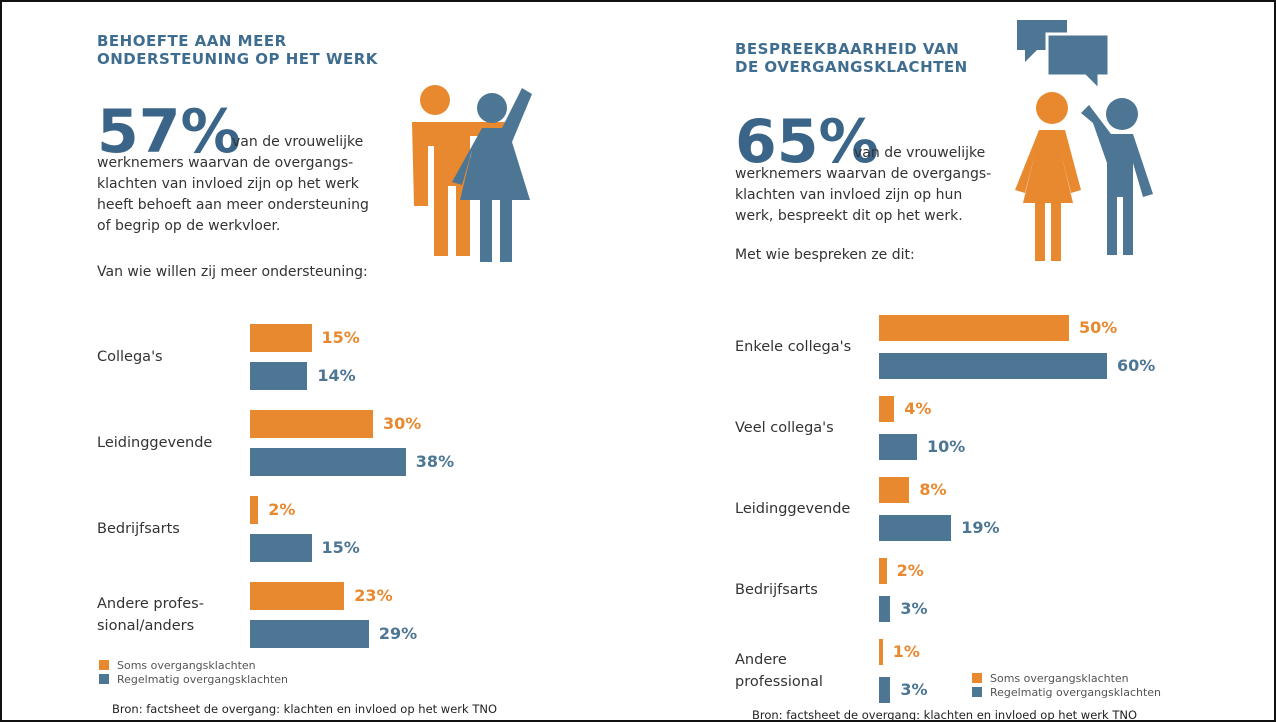 The image size is (1276, 722). Describe the element at coordinates (793, 347) in the screenshot. I see `category-label: Enkele collega's` at that location.